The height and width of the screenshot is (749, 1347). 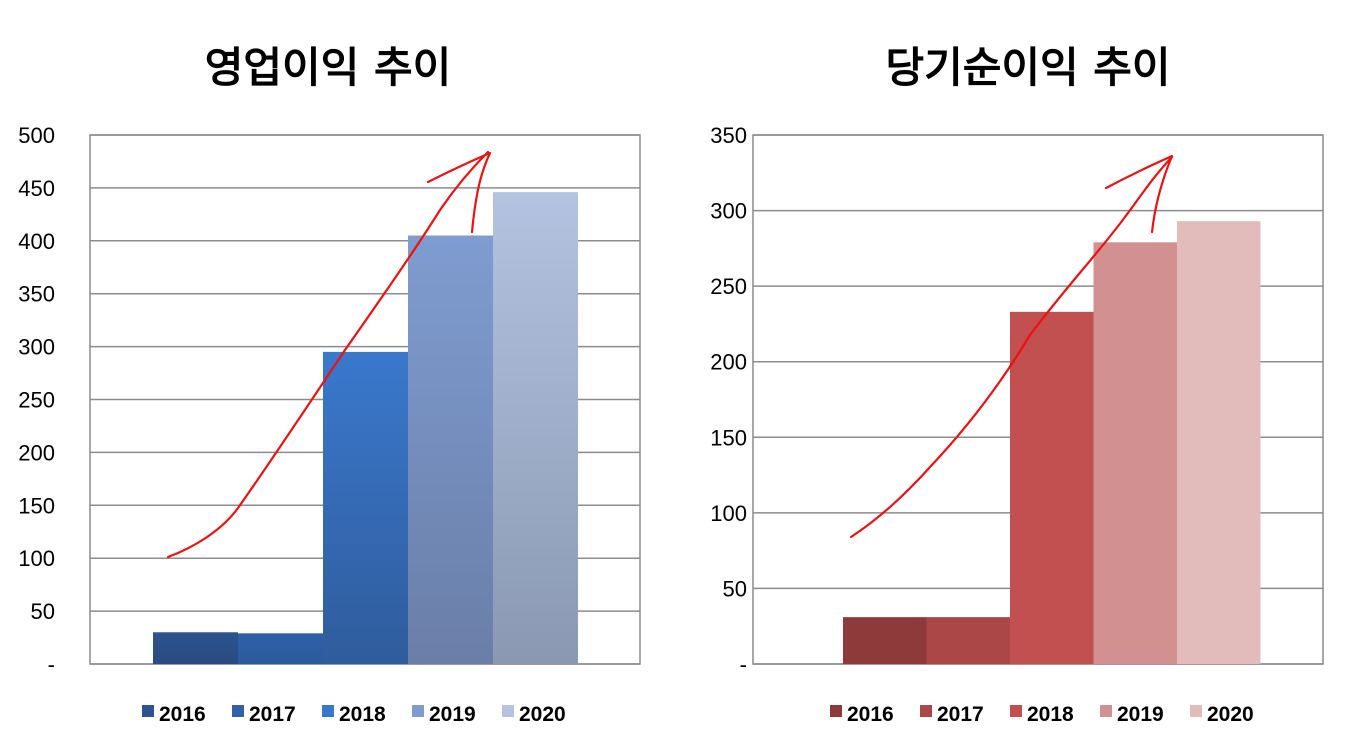 I want to click on y-tick-label: 500, so click(x=36, y=135).